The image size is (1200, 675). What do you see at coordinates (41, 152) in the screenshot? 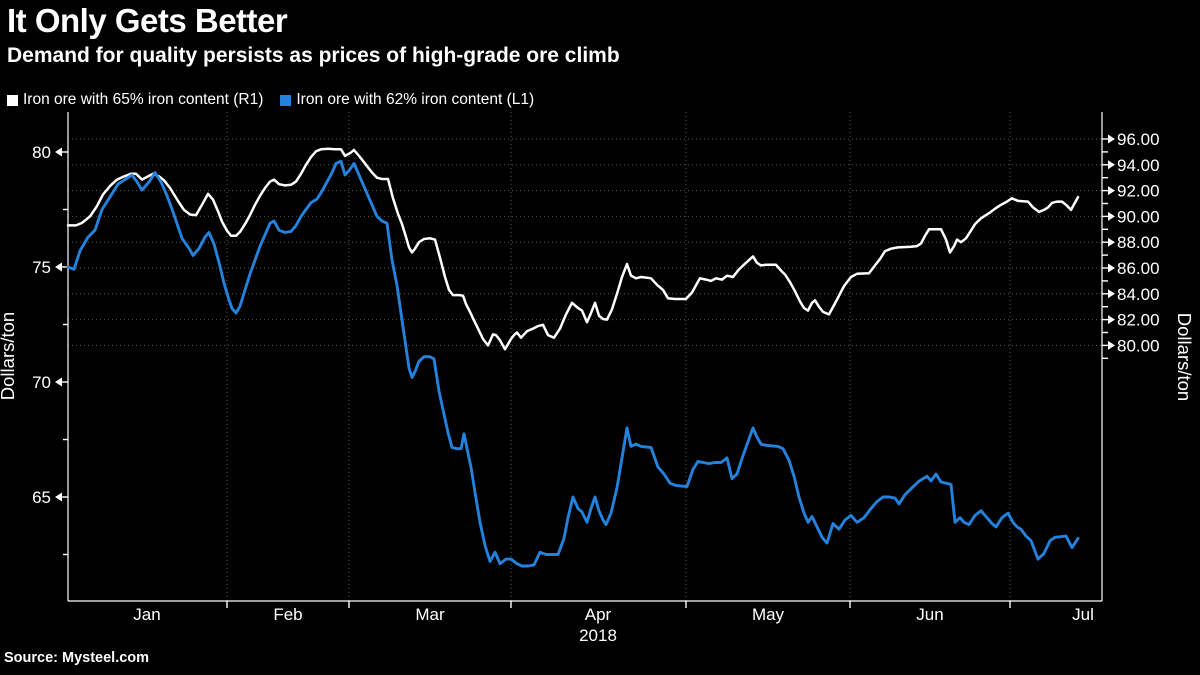
I see `svg-text: 80` at bounding box center [41, 152].